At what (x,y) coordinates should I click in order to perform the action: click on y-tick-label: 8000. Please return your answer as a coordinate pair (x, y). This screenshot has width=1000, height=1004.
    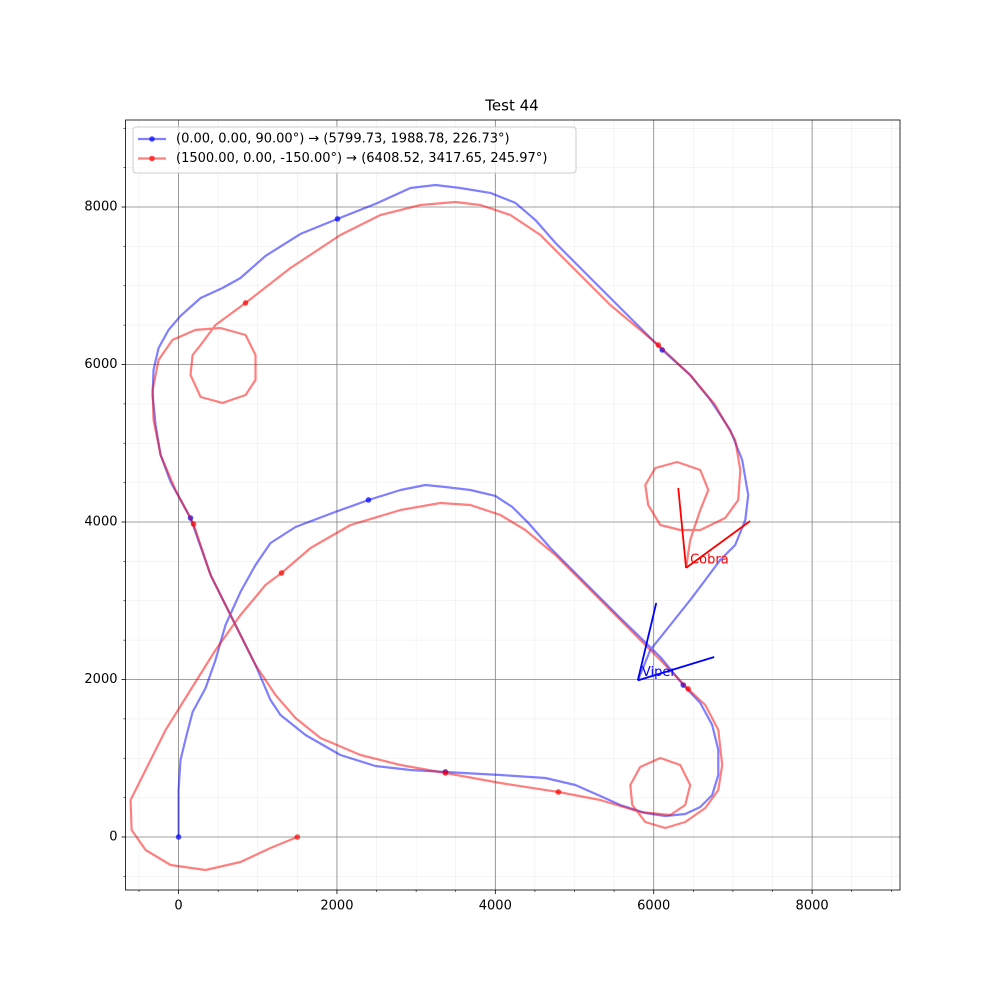
    Looking at the image, I should click on (100, 207).